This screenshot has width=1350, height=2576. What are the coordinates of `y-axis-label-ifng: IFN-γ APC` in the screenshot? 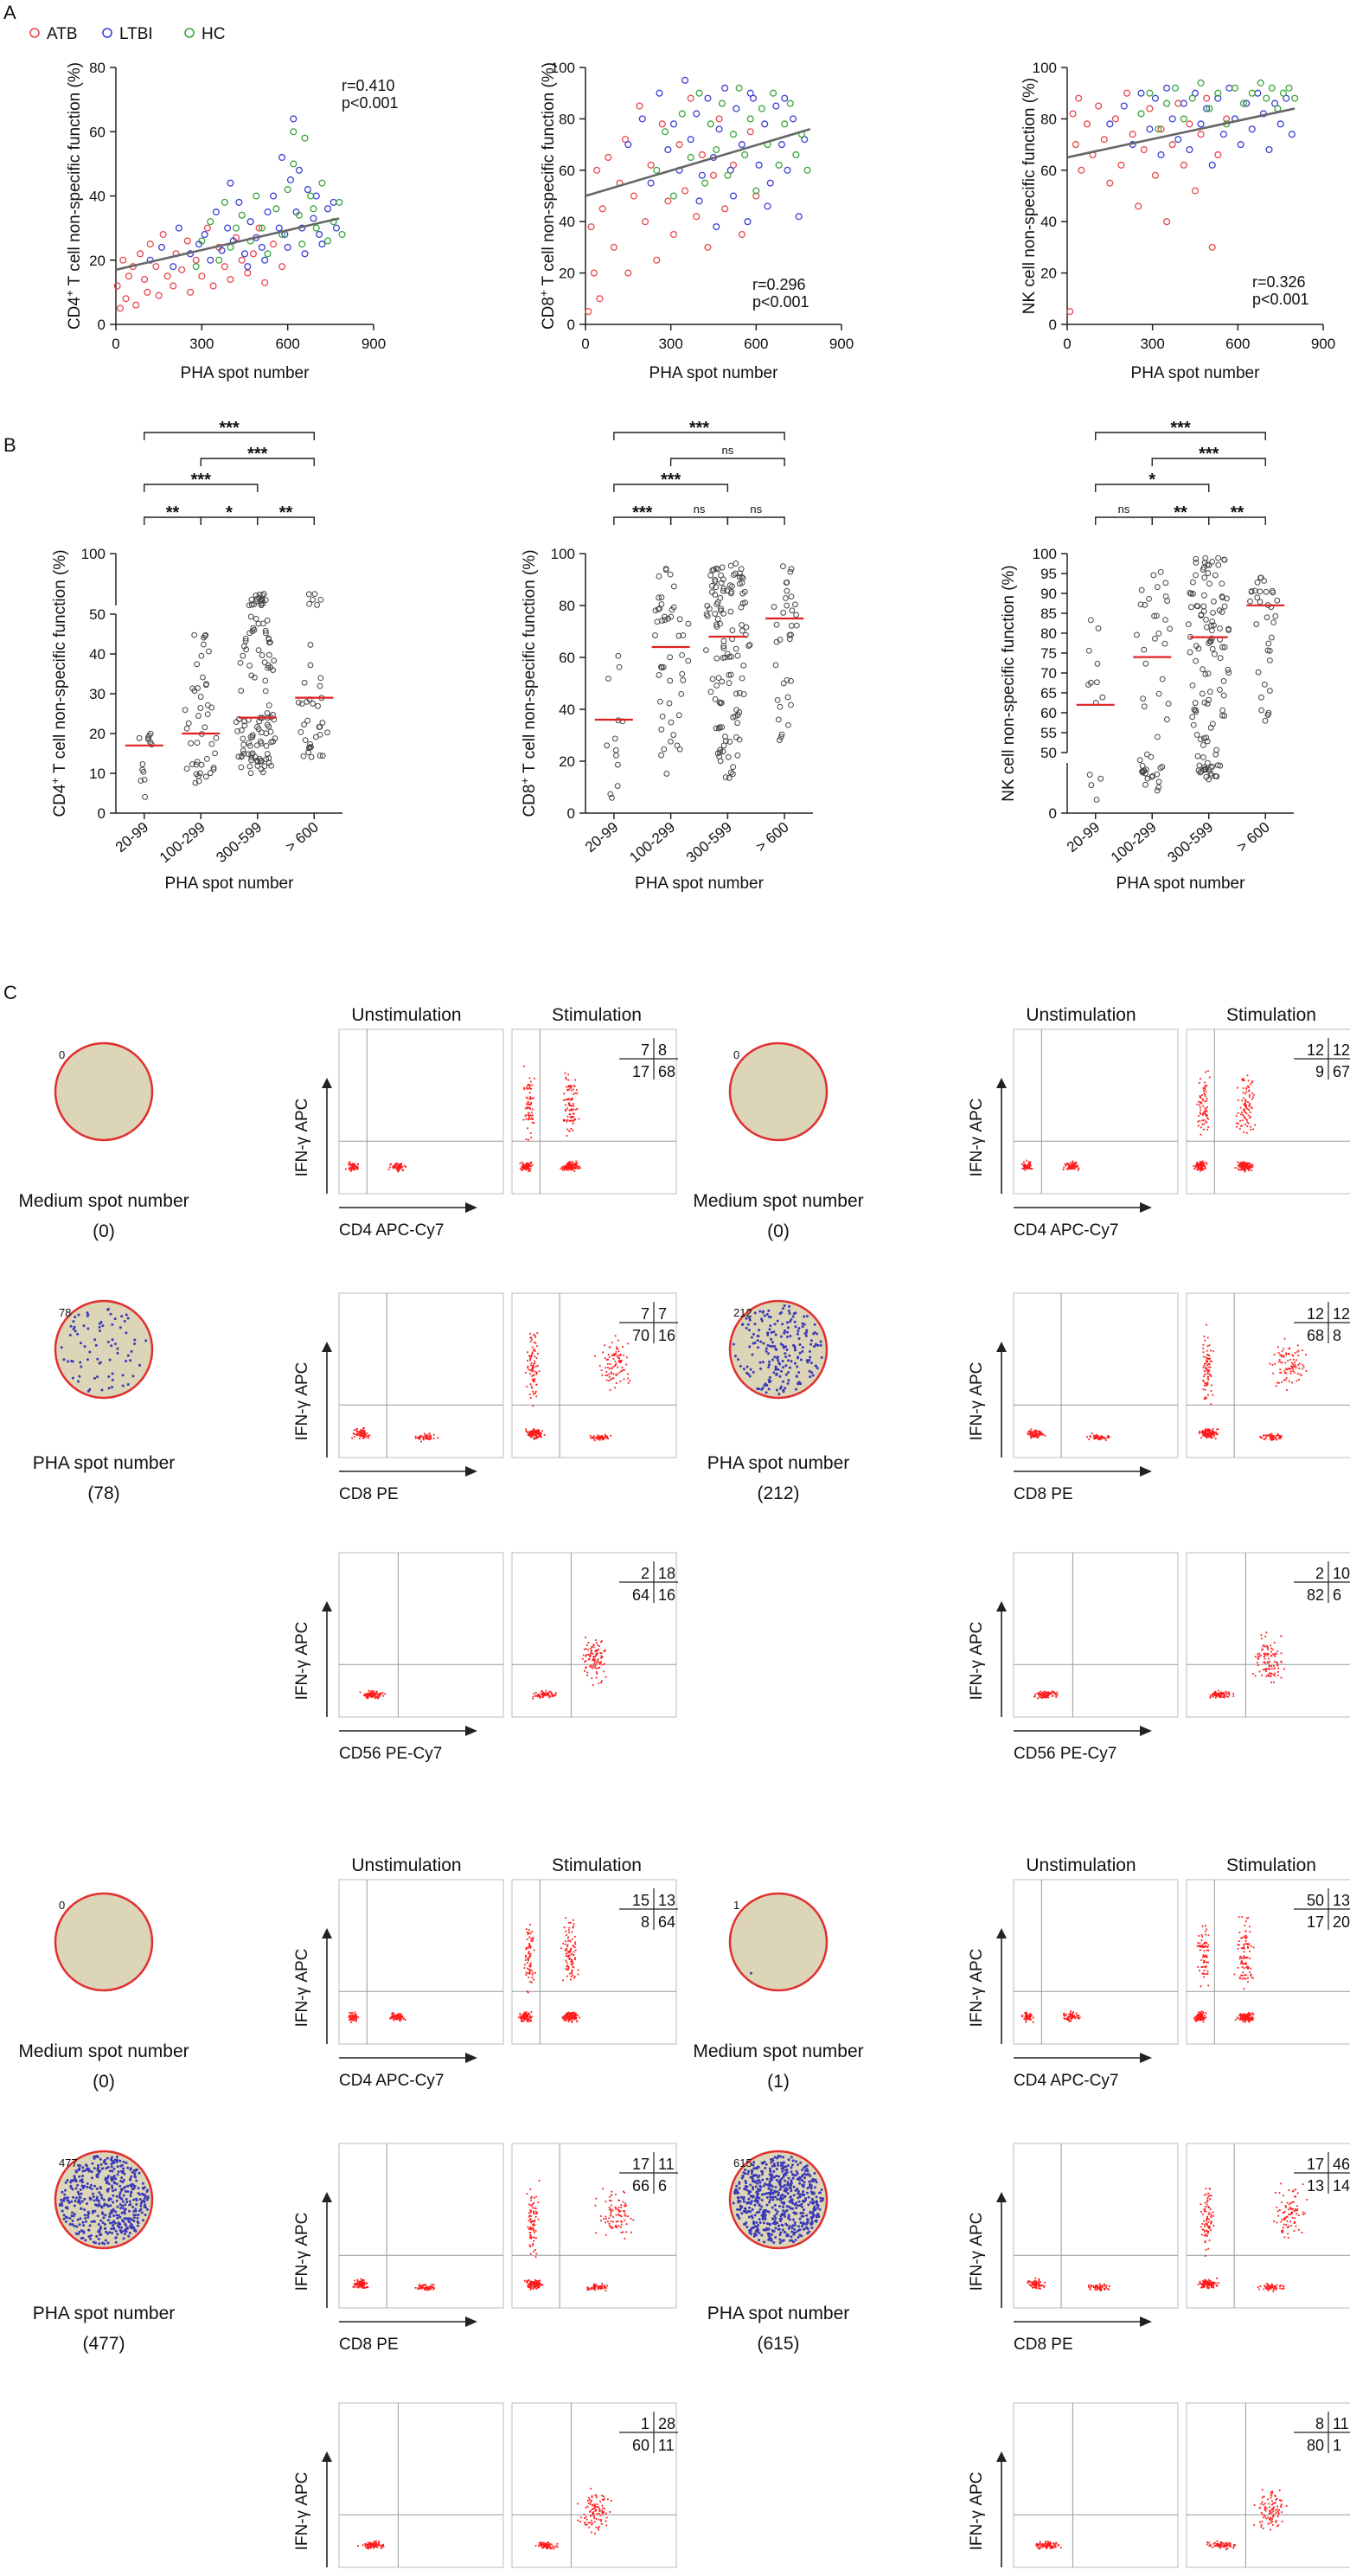 It's located at (302, 1401).